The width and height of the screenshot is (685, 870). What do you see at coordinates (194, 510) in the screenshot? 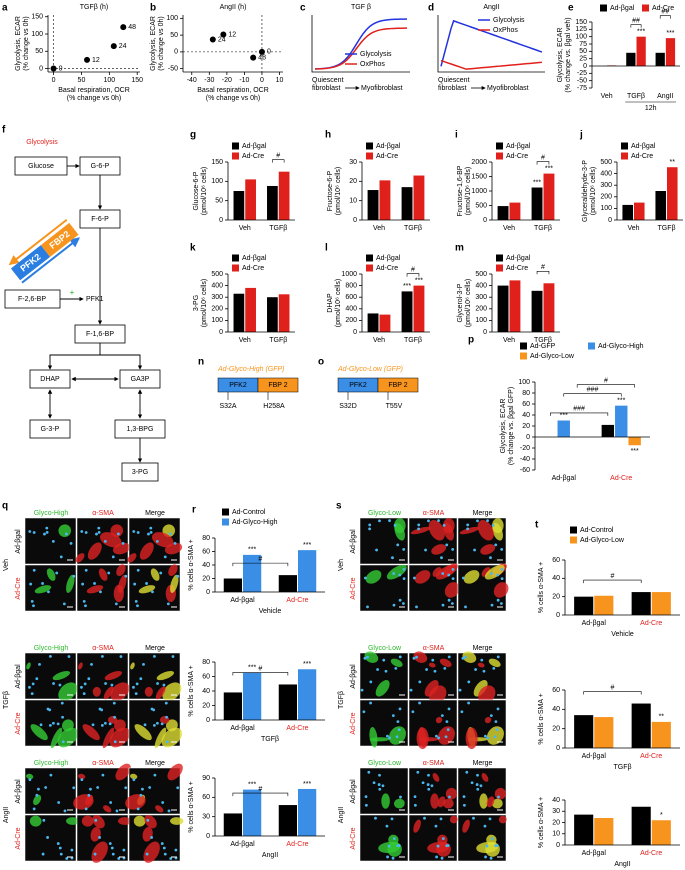
I see `panel-letter: r` at bounding box center [194, 510].